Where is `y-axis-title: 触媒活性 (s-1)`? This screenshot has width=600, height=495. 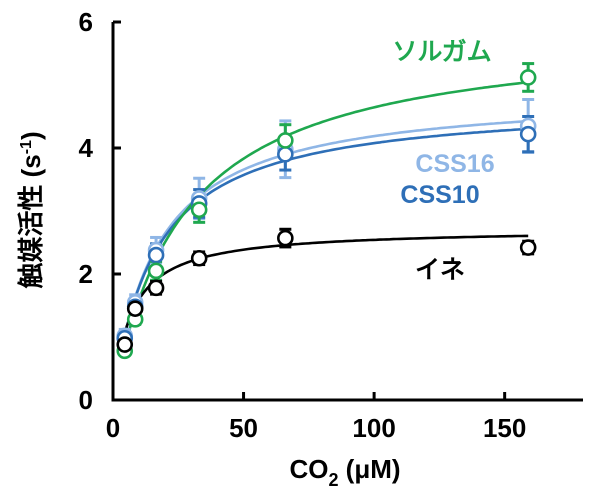
y-axis-title: 触媒活性 (s-1) is located at coordinates (31, 209).